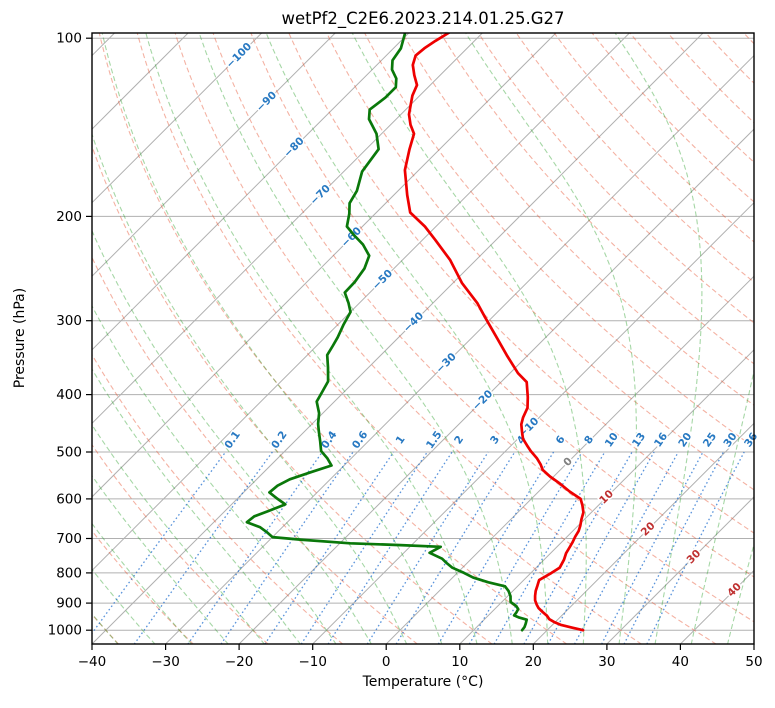 The image size is (775, 708). I want to click on chart-title: wetPf2_C2E6.2023.214.01.25.G27, so click(423, 18).